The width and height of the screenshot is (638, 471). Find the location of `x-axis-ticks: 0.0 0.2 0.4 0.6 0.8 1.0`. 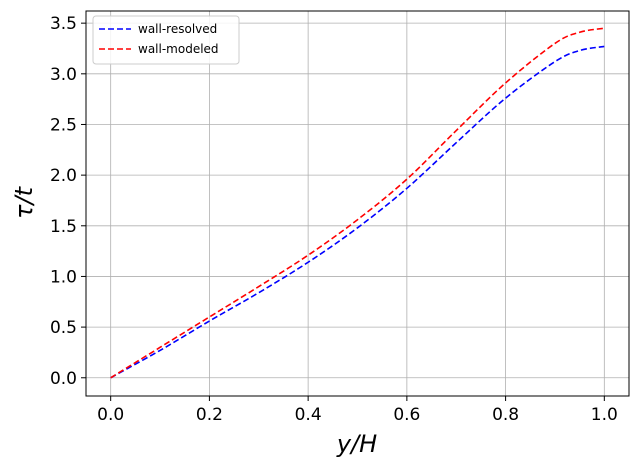

x-axis-ticks: 0.0 0.2 0.4 0.6 0.8 1.0 is located at coordinates (357, 410).